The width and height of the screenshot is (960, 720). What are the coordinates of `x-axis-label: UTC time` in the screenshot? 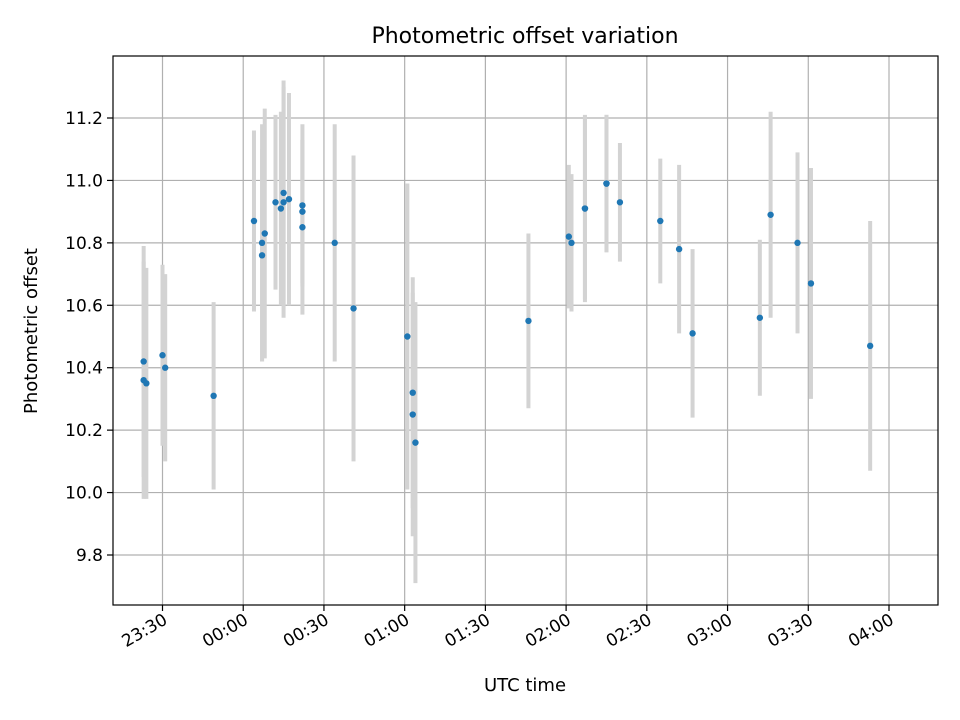 It's located at (525, 685).